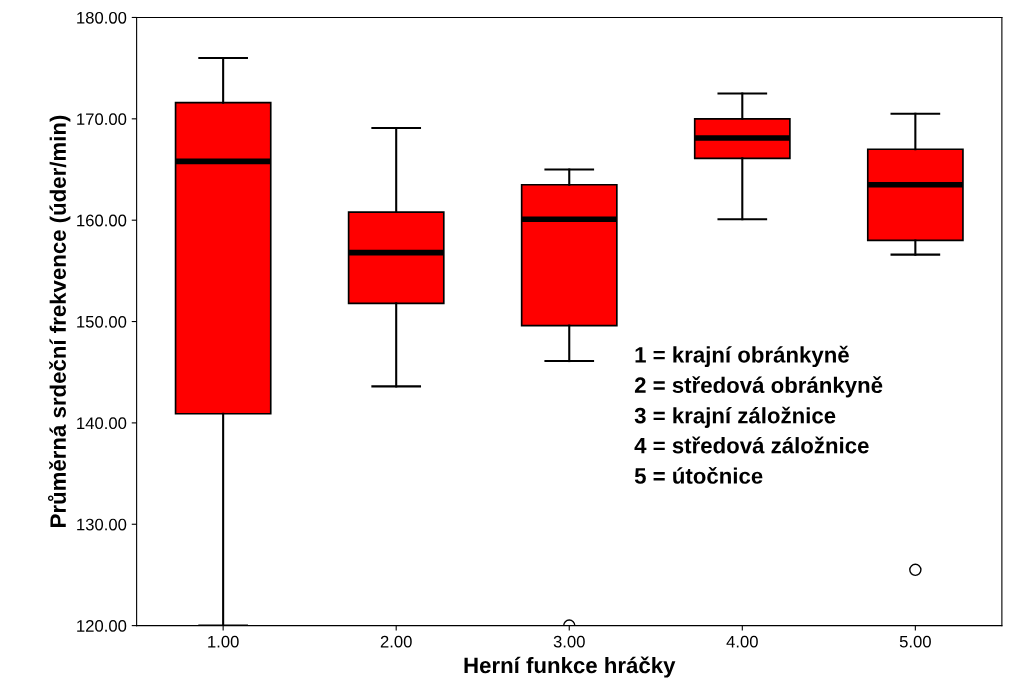  Describe the element at coordinates (742, 641) in the screenshot. I see `x-tick-label: 4.00` at that location.